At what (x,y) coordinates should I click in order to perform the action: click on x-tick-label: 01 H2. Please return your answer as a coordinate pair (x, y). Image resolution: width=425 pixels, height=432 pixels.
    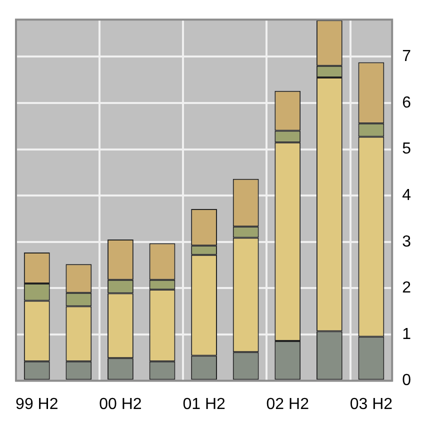
    Looking at the image, I should click on (204, 404).